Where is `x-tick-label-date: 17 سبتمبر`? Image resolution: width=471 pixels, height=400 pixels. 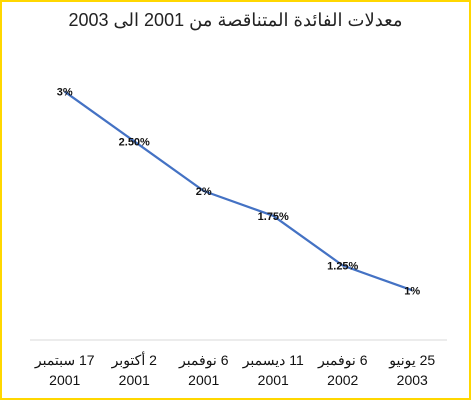
x-tick-label-date: 17 سبتمبر is located at coordinates (64, 360).